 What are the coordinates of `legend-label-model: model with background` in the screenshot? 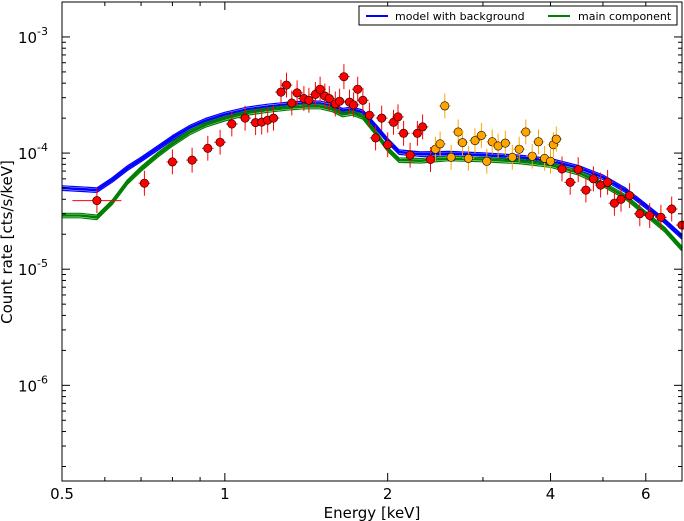 It's located at (460, 16).